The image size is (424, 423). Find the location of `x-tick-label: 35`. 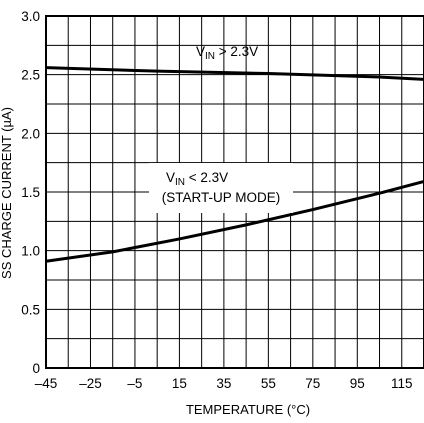

x-tick-label: 35 is located at coordinates (223, 383).